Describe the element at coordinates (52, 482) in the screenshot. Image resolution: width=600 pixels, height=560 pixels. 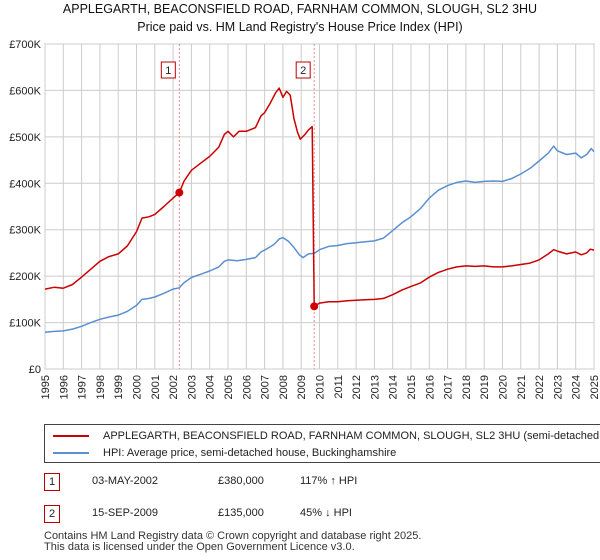
I see `sale-badge: 1` at that location.